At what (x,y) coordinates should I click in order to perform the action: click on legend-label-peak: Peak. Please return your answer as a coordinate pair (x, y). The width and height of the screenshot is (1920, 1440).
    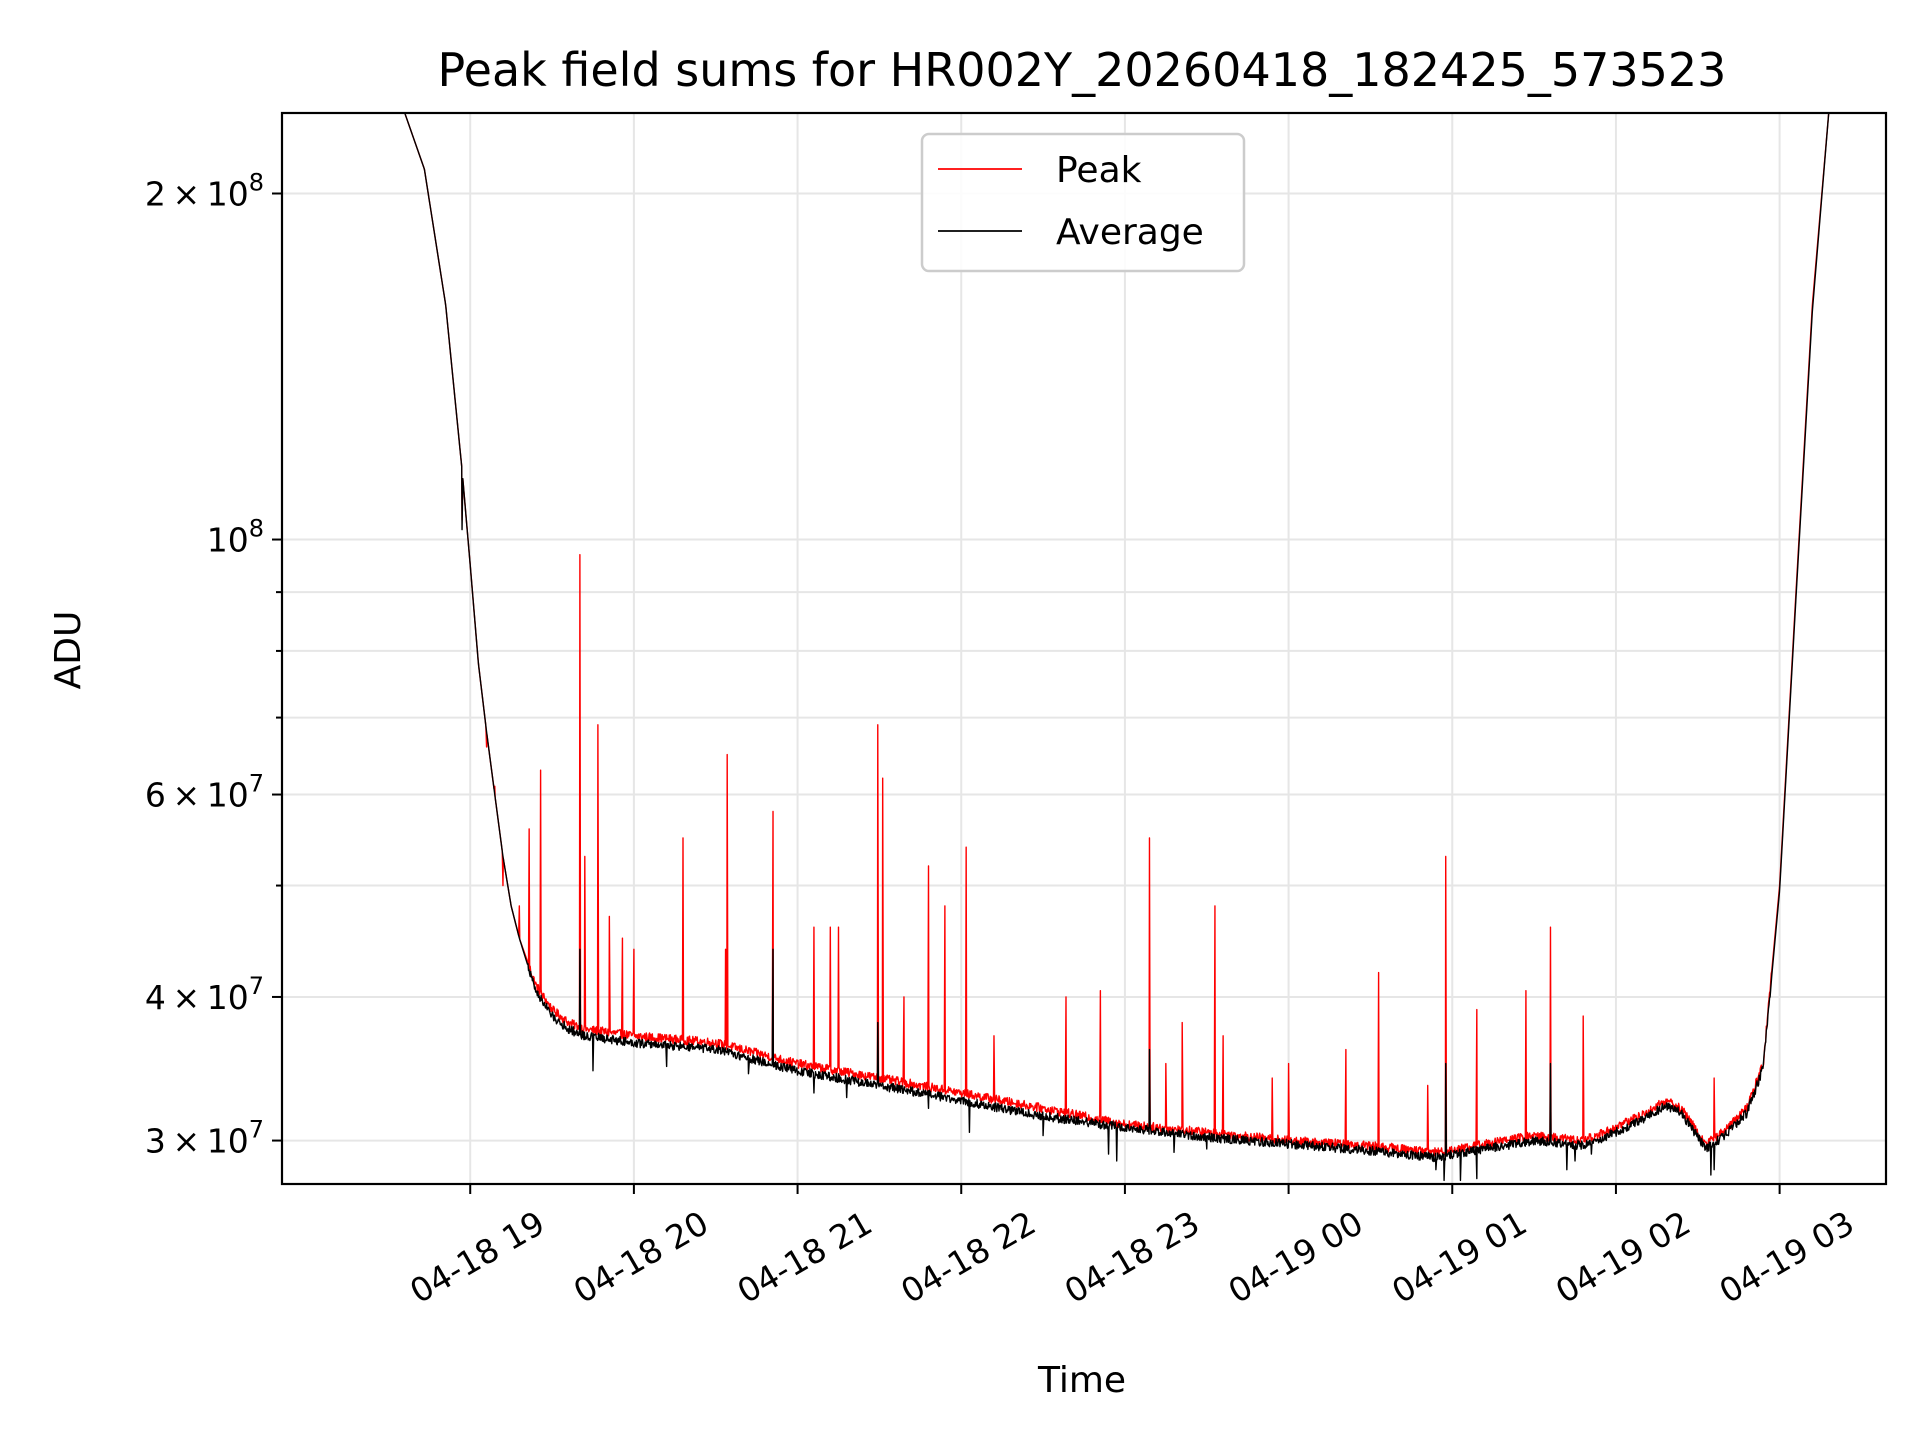
    Looking at the image, I should click on (1099, 170).